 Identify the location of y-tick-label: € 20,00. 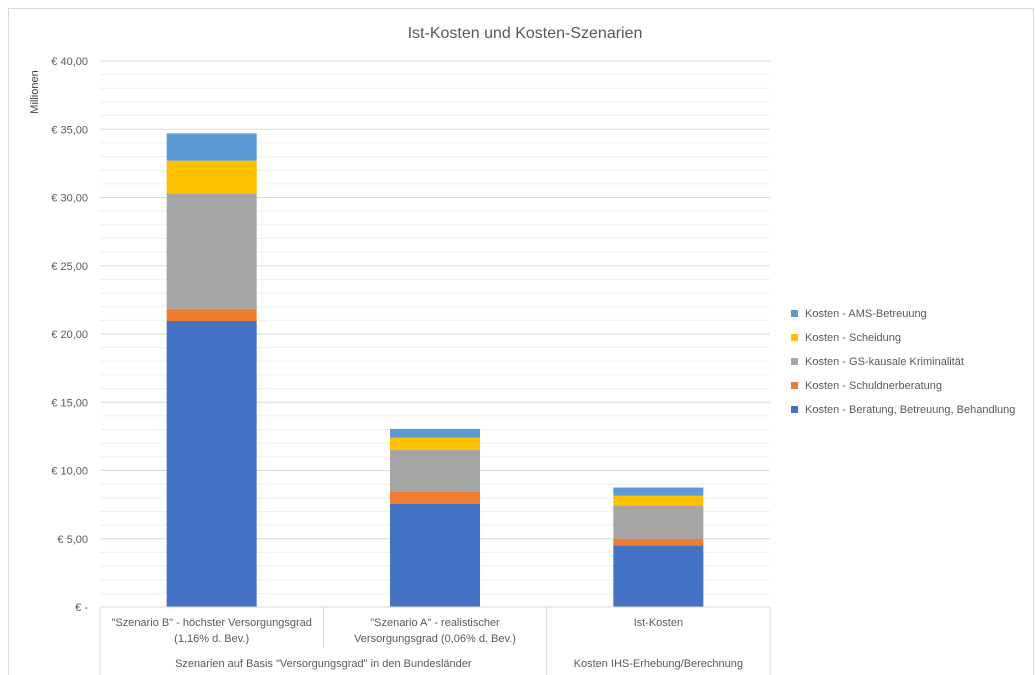
(69, 335).